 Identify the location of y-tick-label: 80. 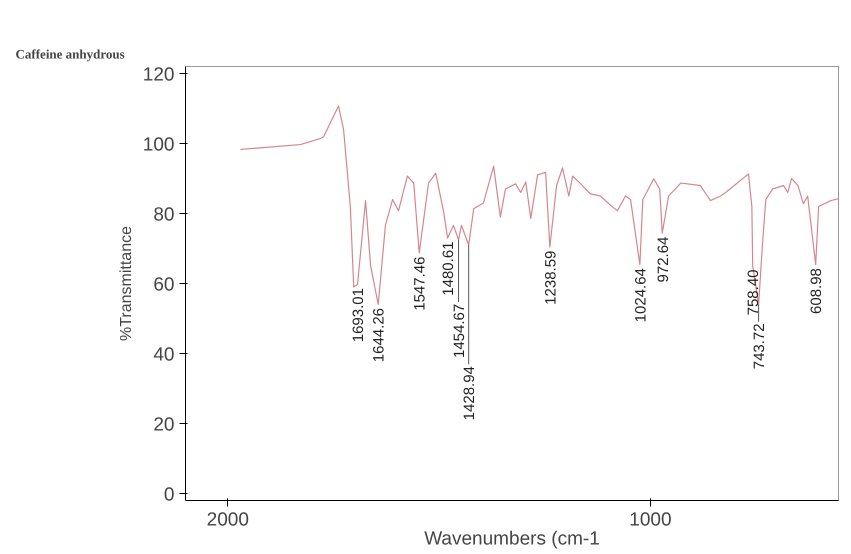
(164, 215).